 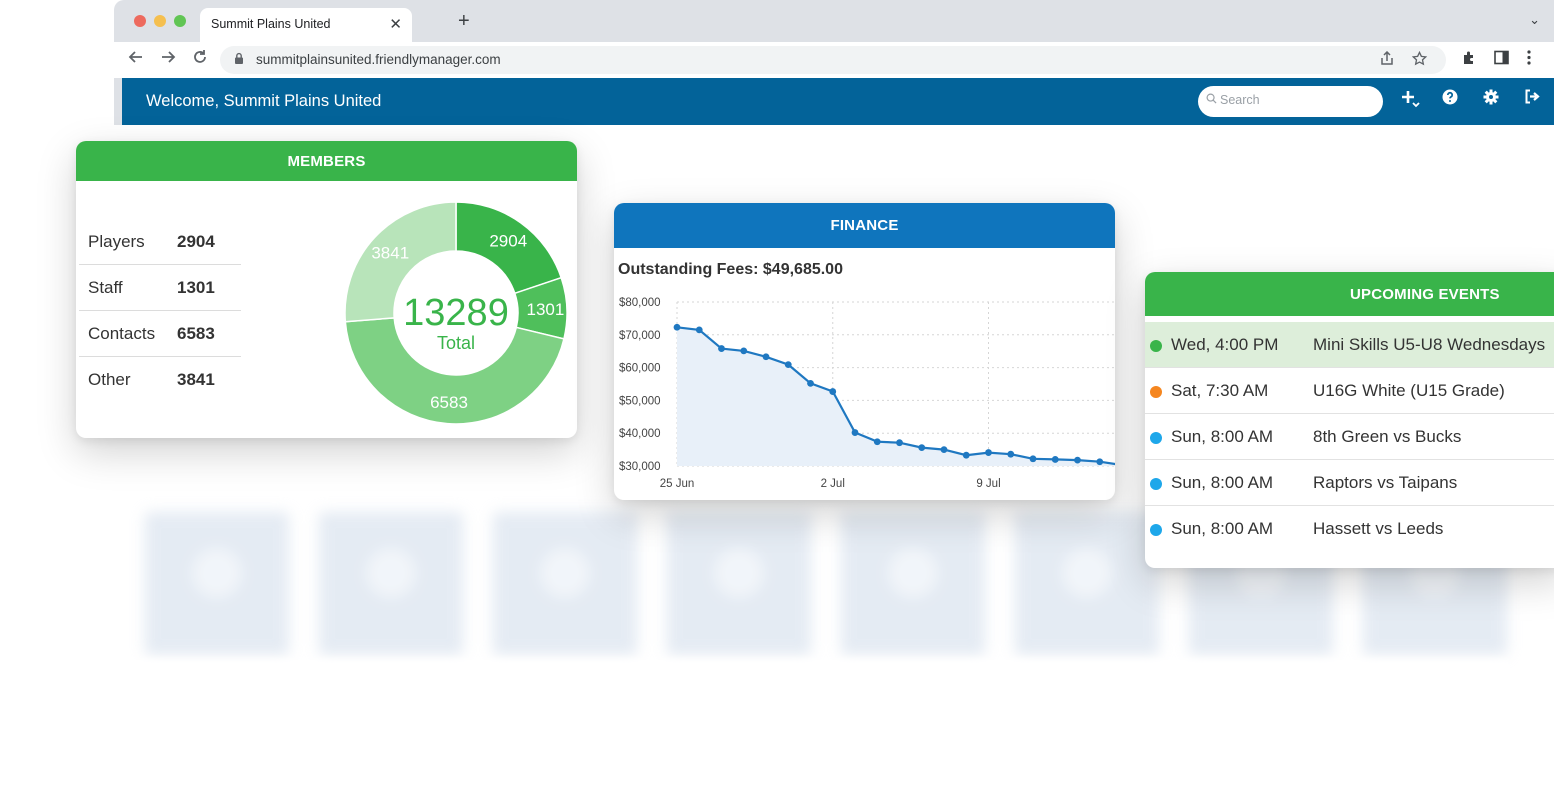 I want to click on x-tick-label: 25 Jun, so click(x=677, y=484).